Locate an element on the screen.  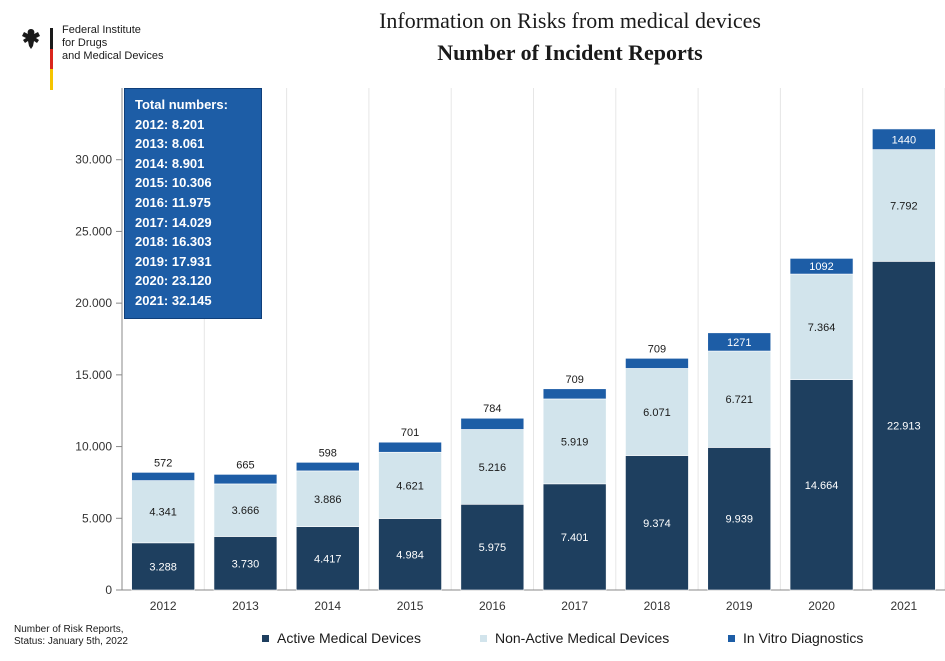
data-label: 1271 is located at coordinates (739, 343).